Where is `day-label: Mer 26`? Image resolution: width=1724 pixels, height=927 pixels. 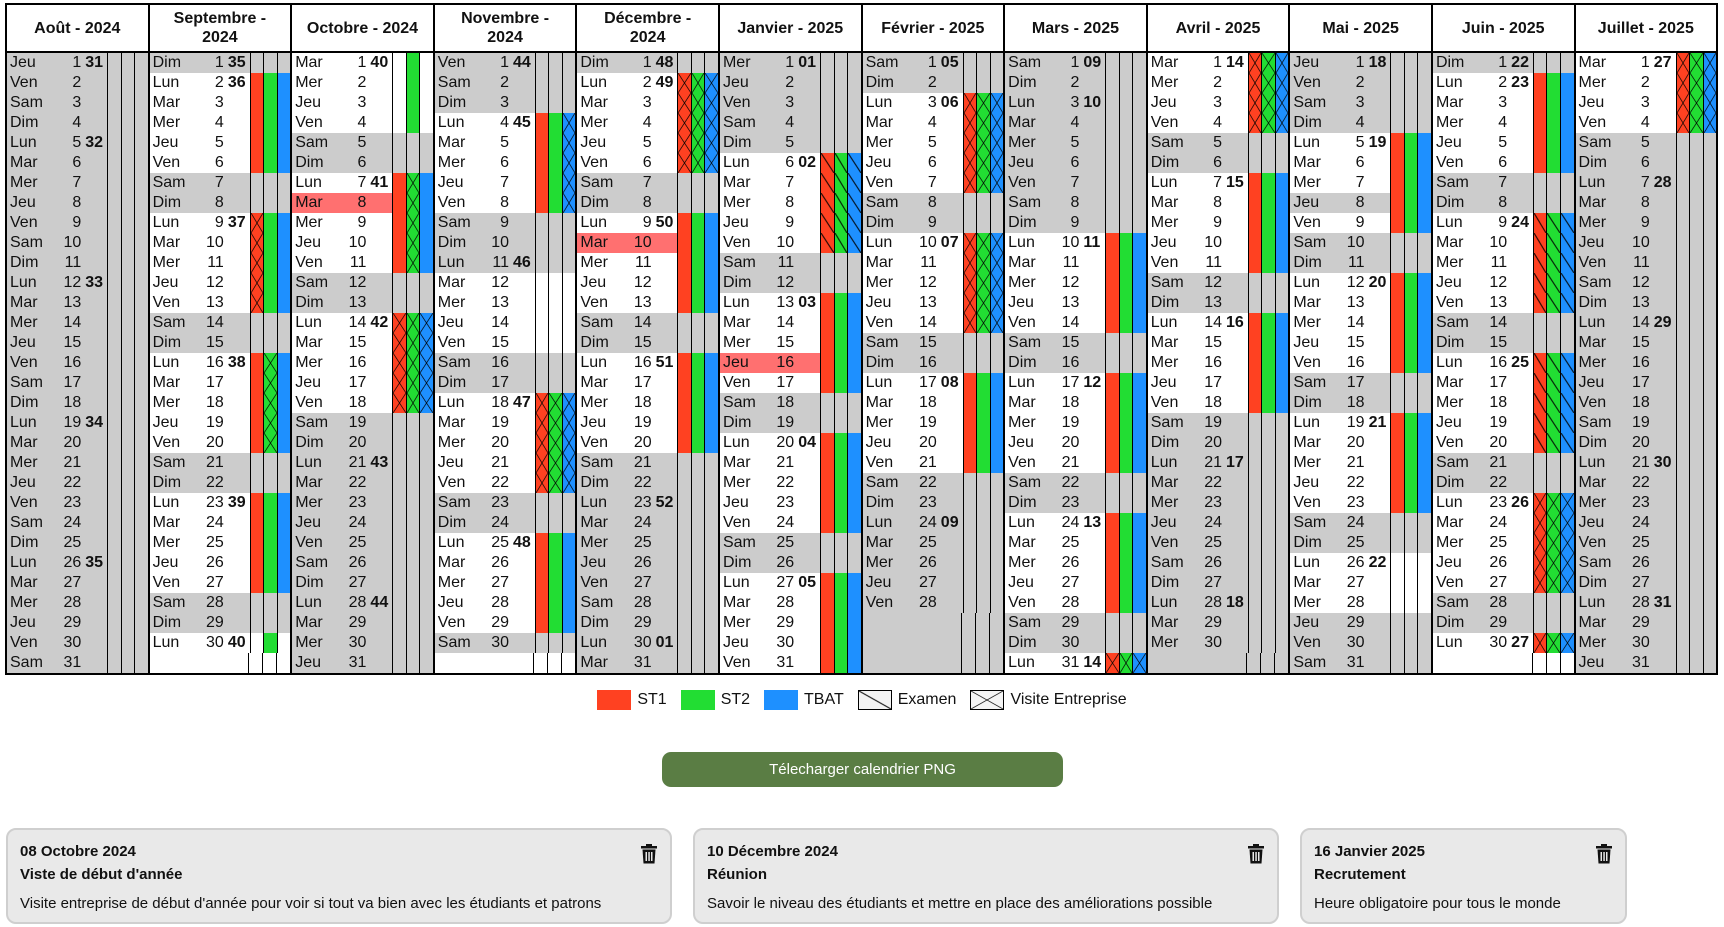 day-label: Mer 26 is located at coordinates (912, 563).